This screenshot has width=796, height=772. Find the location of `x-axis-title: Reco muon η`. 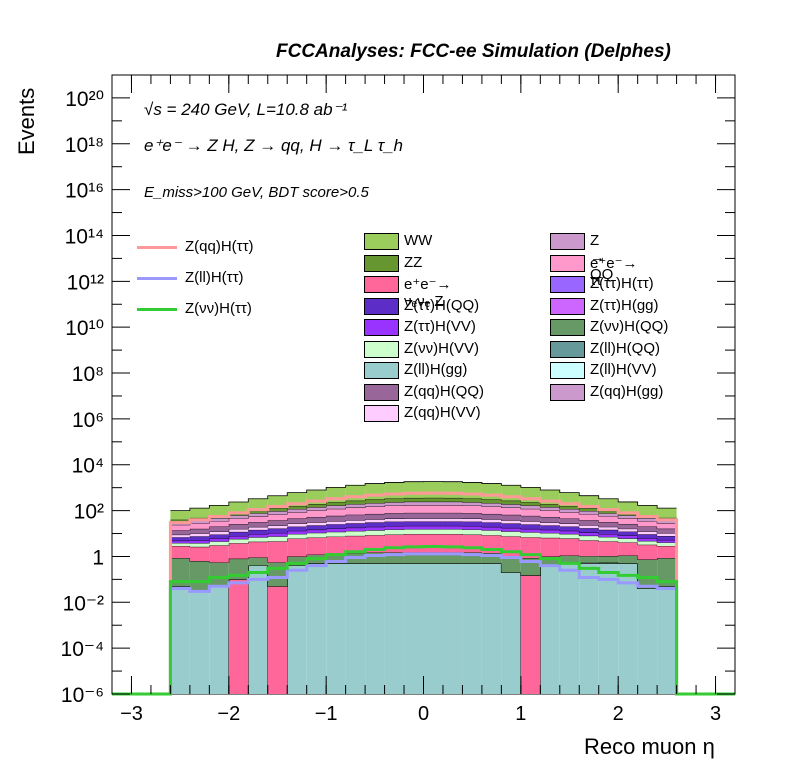

x-axis-title: Reco muon η is located at coordinates (649, 746).